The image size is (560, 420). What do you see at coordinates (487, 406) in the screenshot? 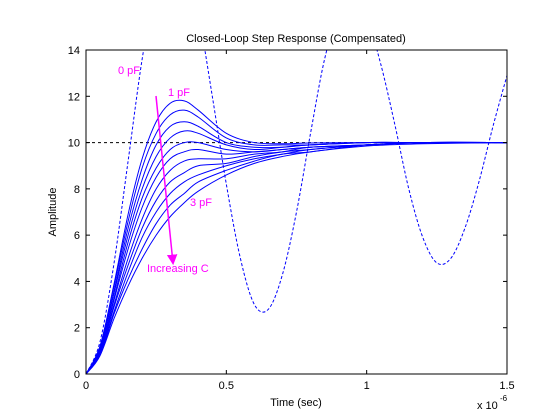
I see `x-exponent-base: x 10` at bounding box center [487, 406].